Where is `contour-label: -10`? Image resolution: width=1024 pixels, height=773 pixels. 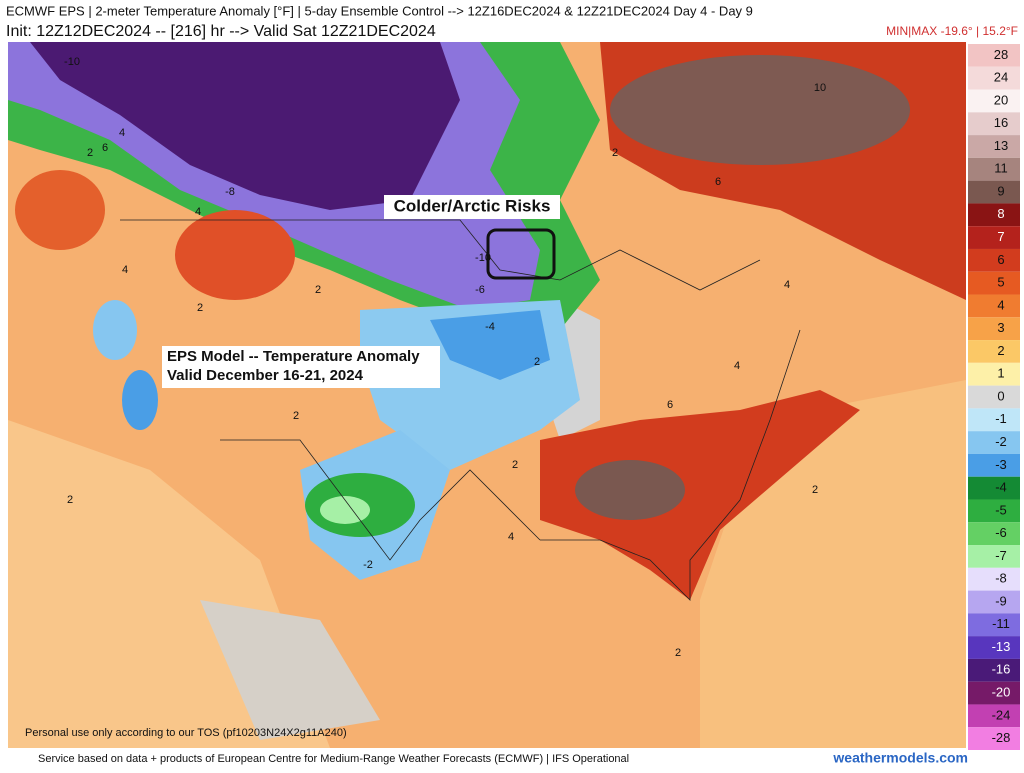 contour-label: -10 is located at coordinates (72, 62).